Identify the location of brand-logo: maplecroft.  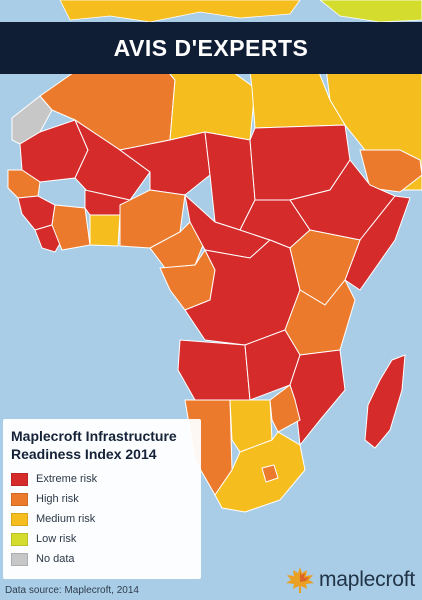
(350, 580).